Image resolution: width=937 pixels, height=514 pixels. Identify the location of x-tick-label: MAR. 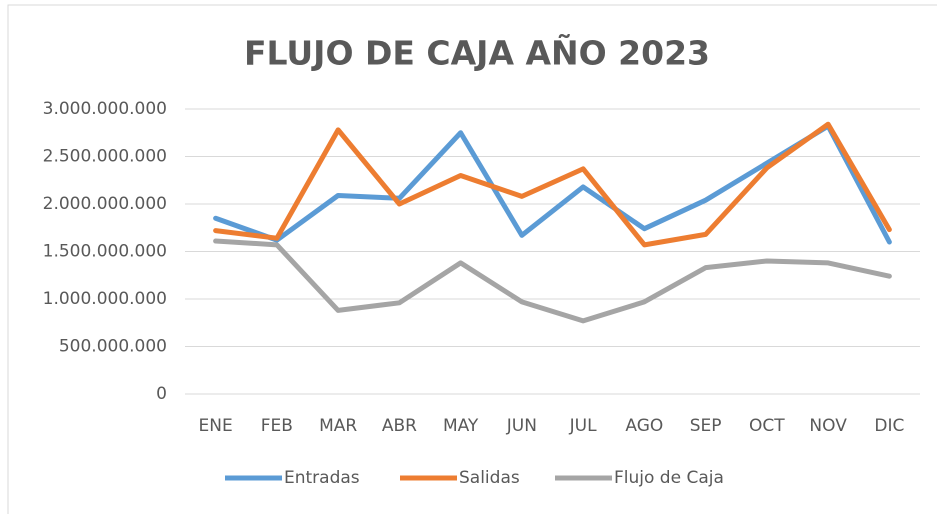
(338, 426).